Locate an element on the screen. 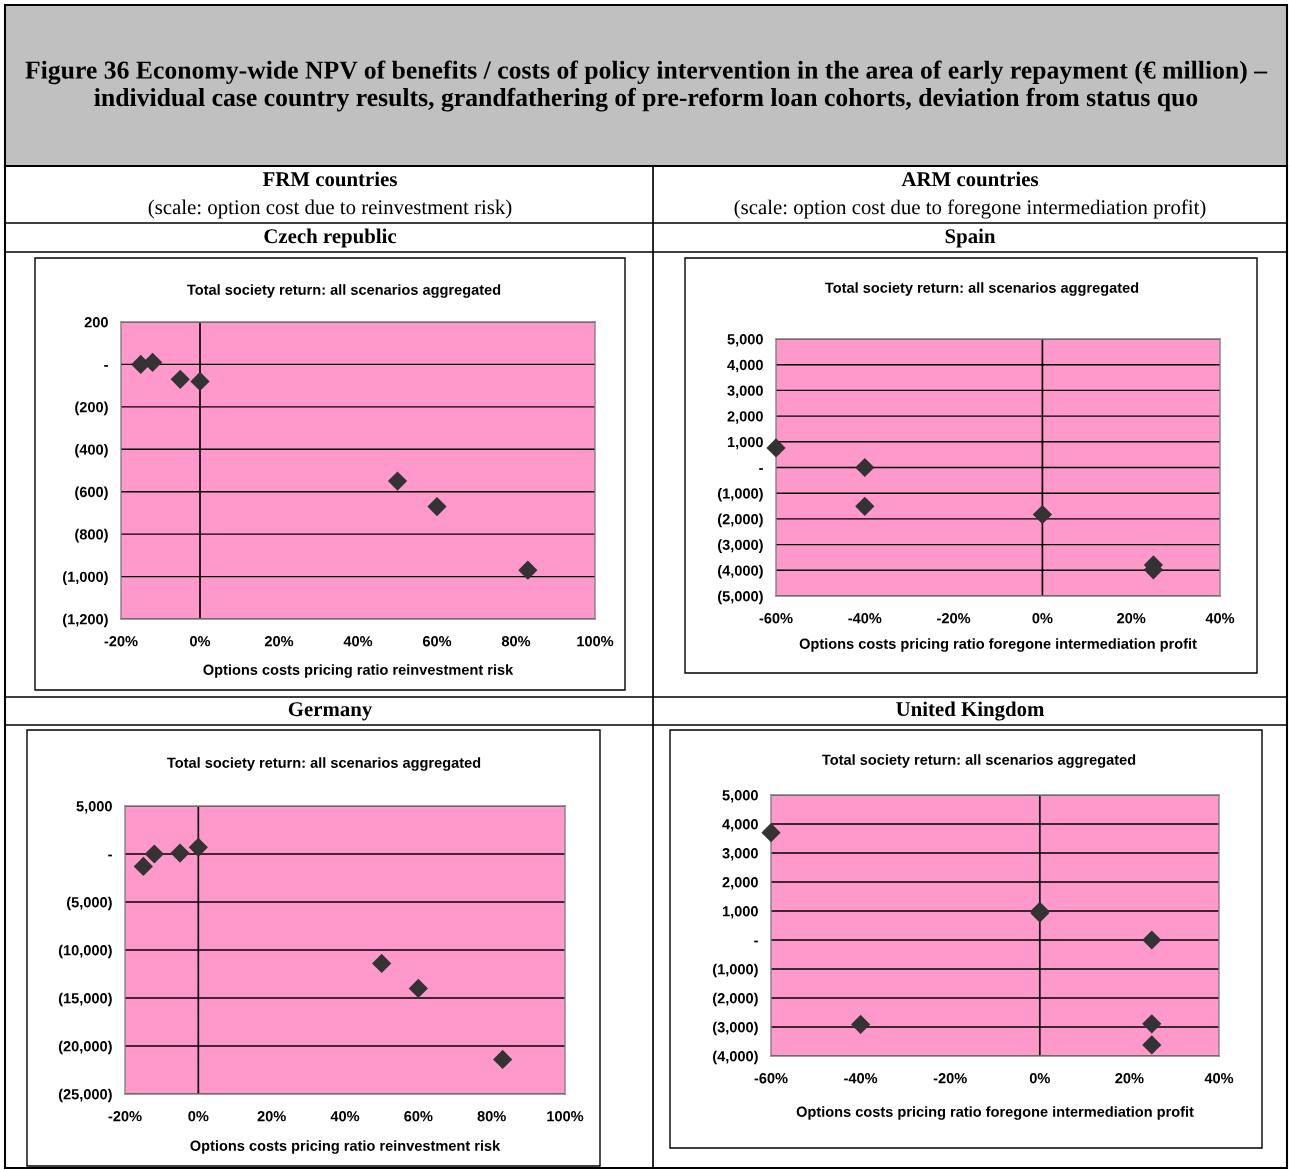 The image size is (1289, 1170). y-tick-label: (25,000) is located at coordinates (85, 1095).